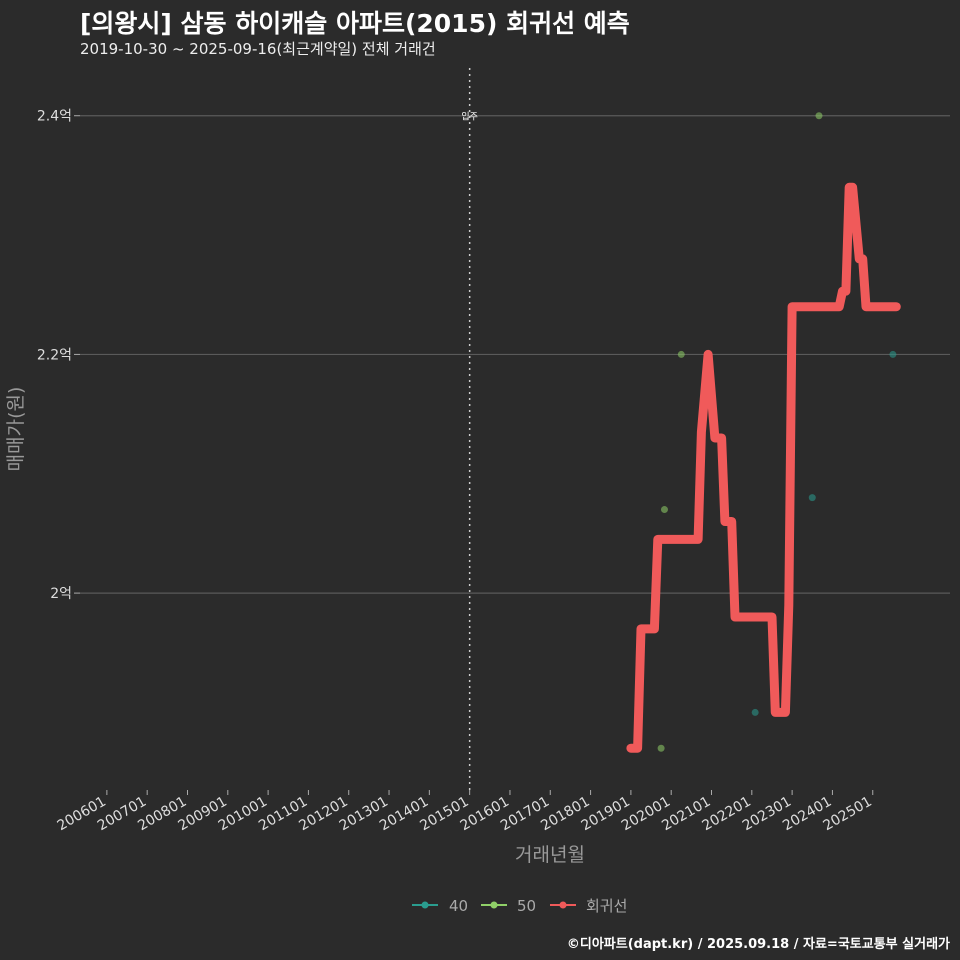  I want to click on legend: 40 50 회귀선, so click(519, 906).